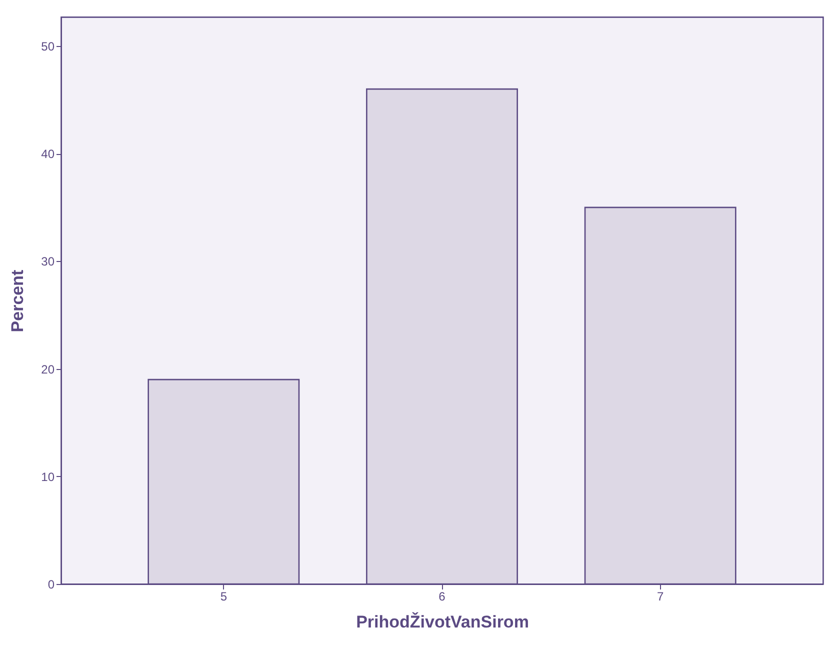 Image resolution: width=833 pixels, height=645 pixels. Describe the element at coordinates (48, 47) in the screenshot. I see `y-tick-label: 50` at that location.